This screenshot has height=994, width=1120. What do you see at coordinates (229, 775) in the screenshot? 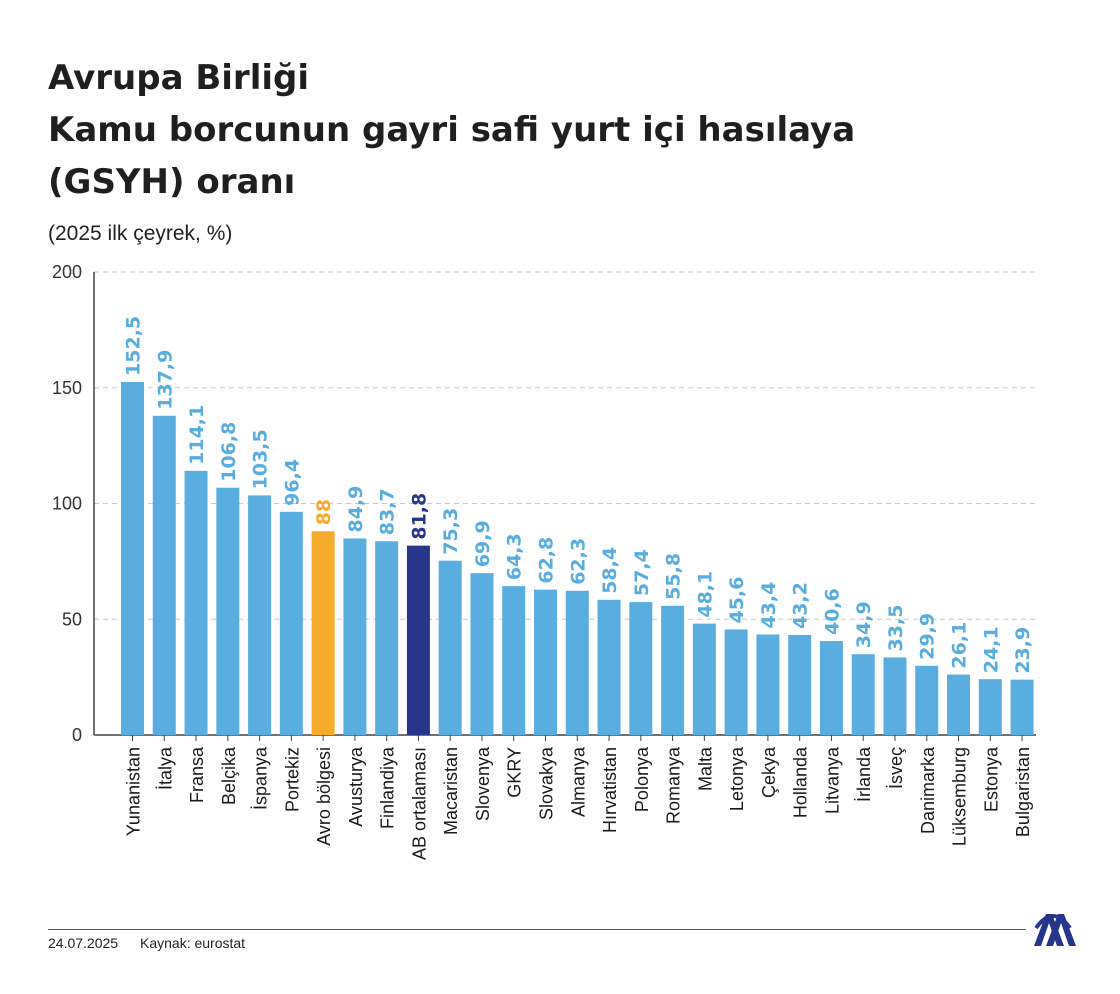
I see `category-label-3: Belçika` at bounding box center [229, 775].